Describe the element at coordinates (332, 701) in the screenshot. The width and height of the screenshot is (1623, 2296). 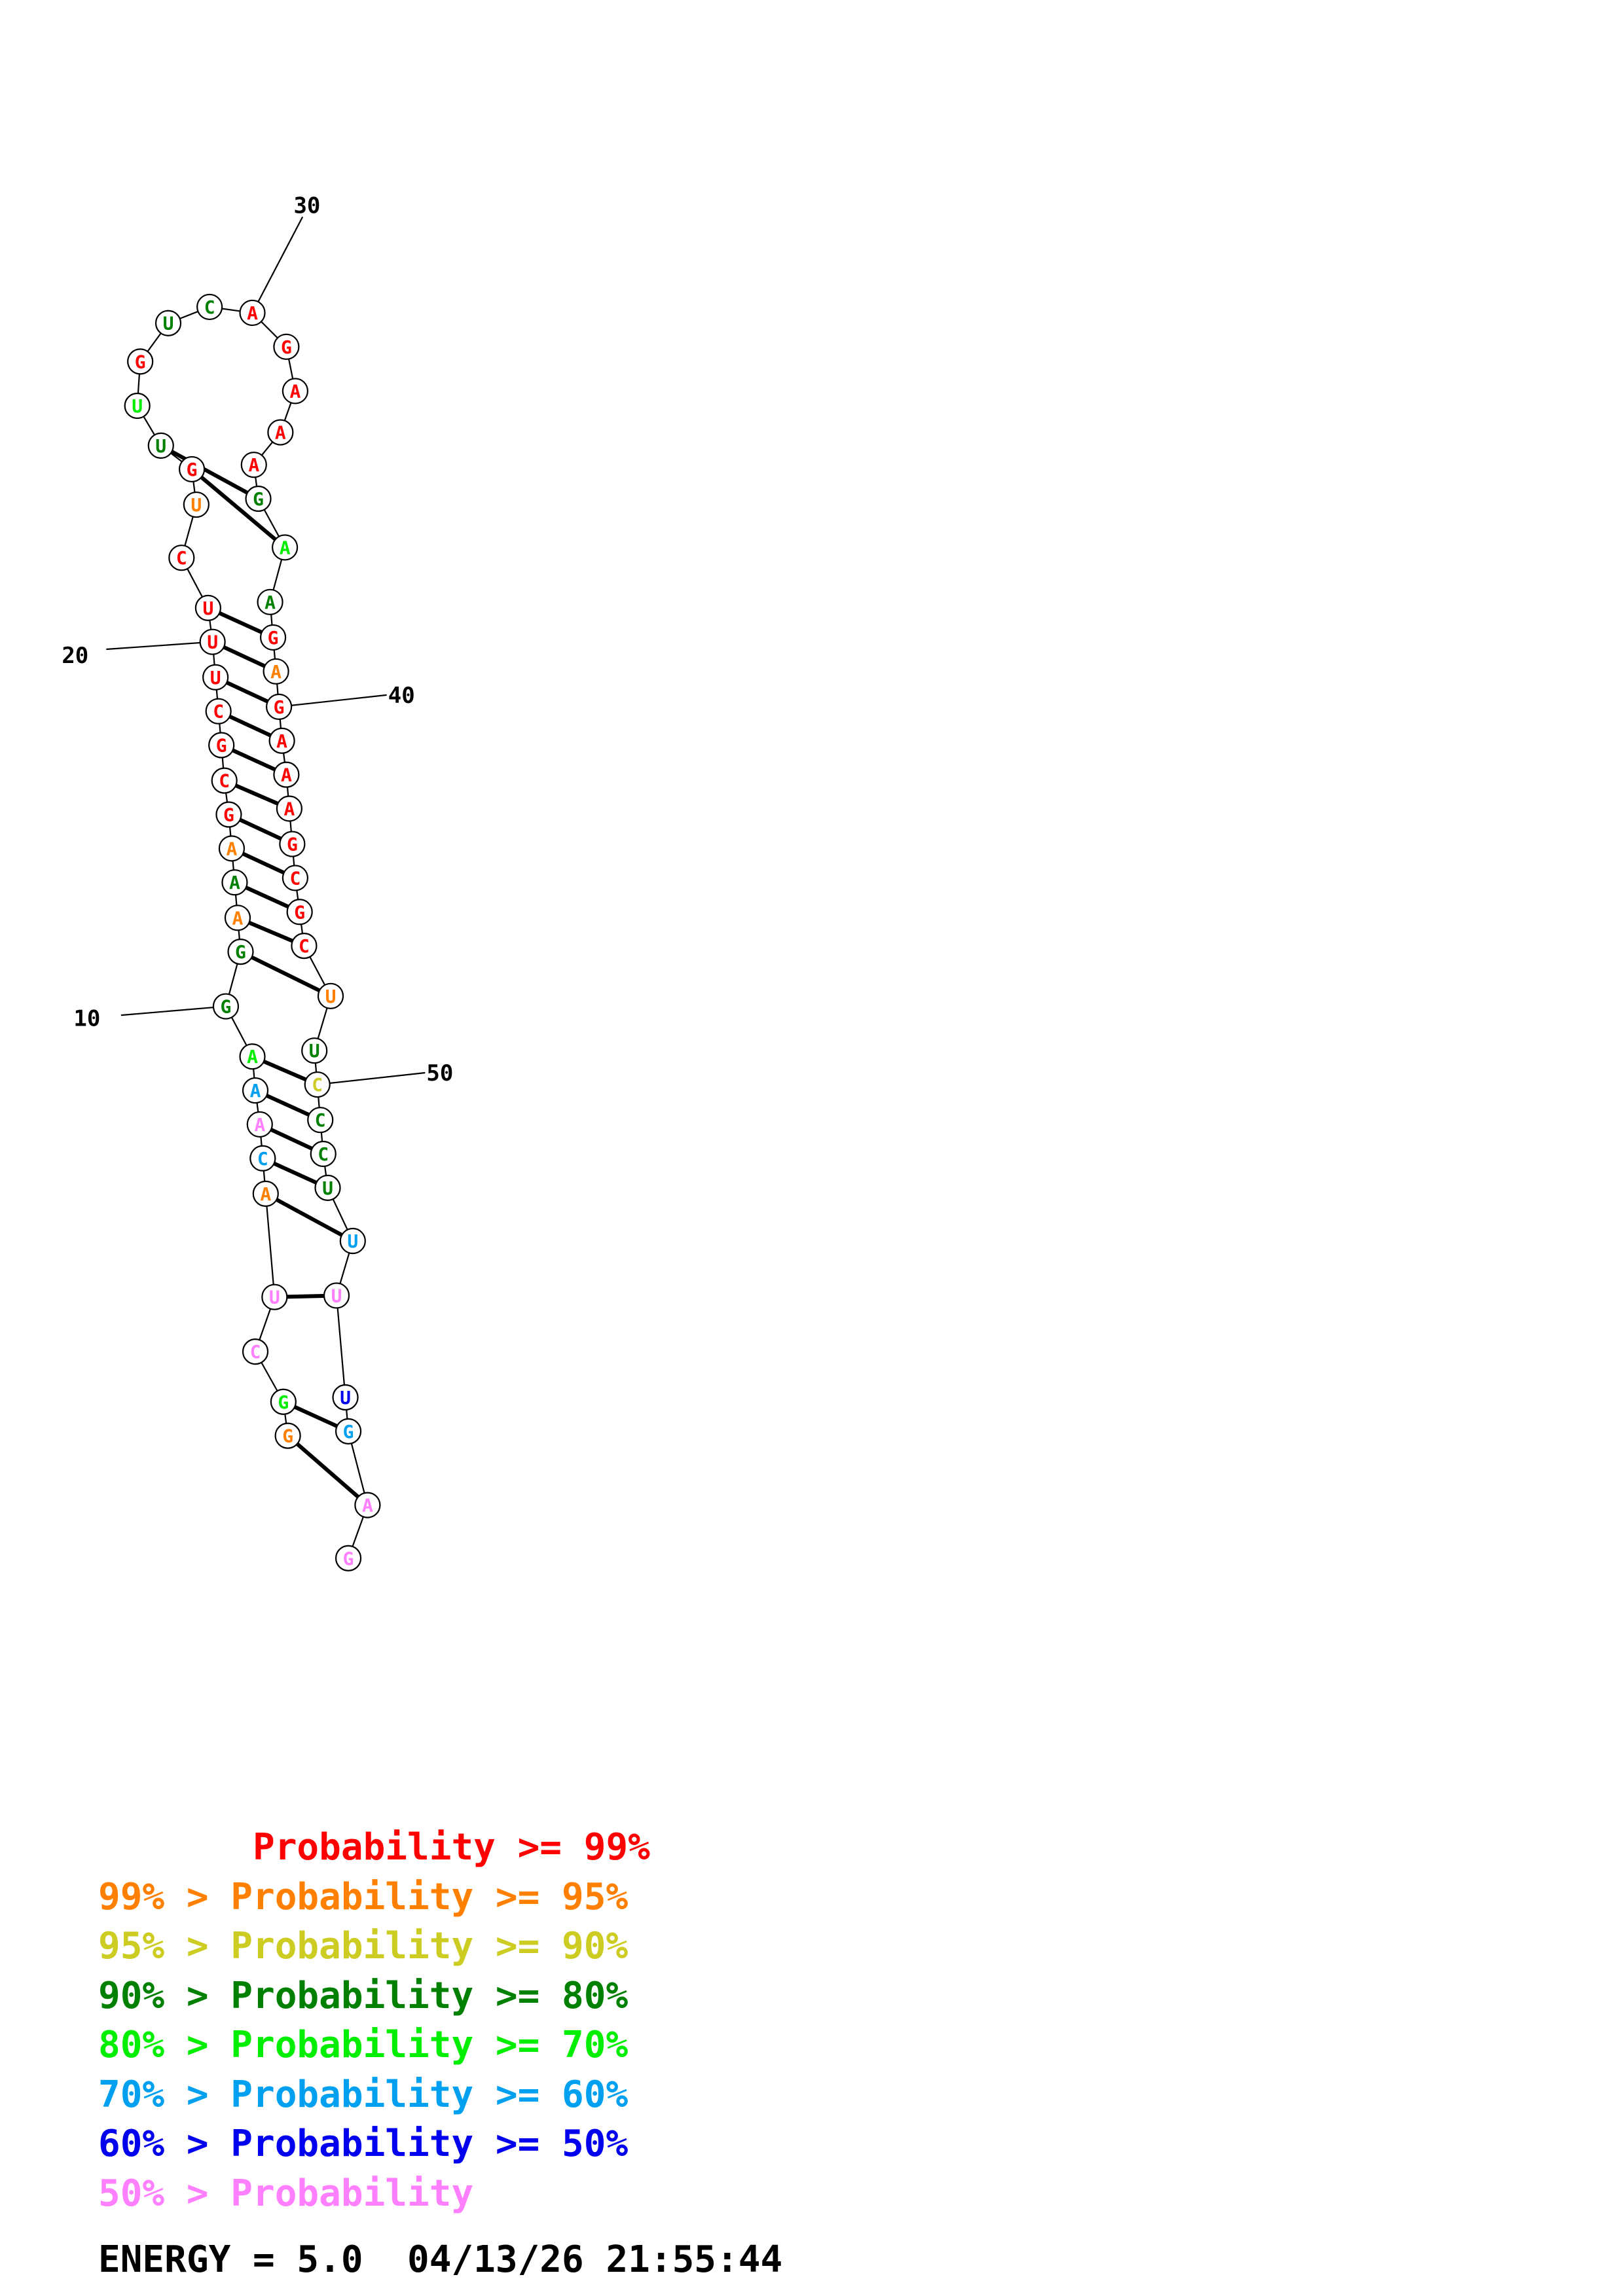
I see `position-tick` at that location.